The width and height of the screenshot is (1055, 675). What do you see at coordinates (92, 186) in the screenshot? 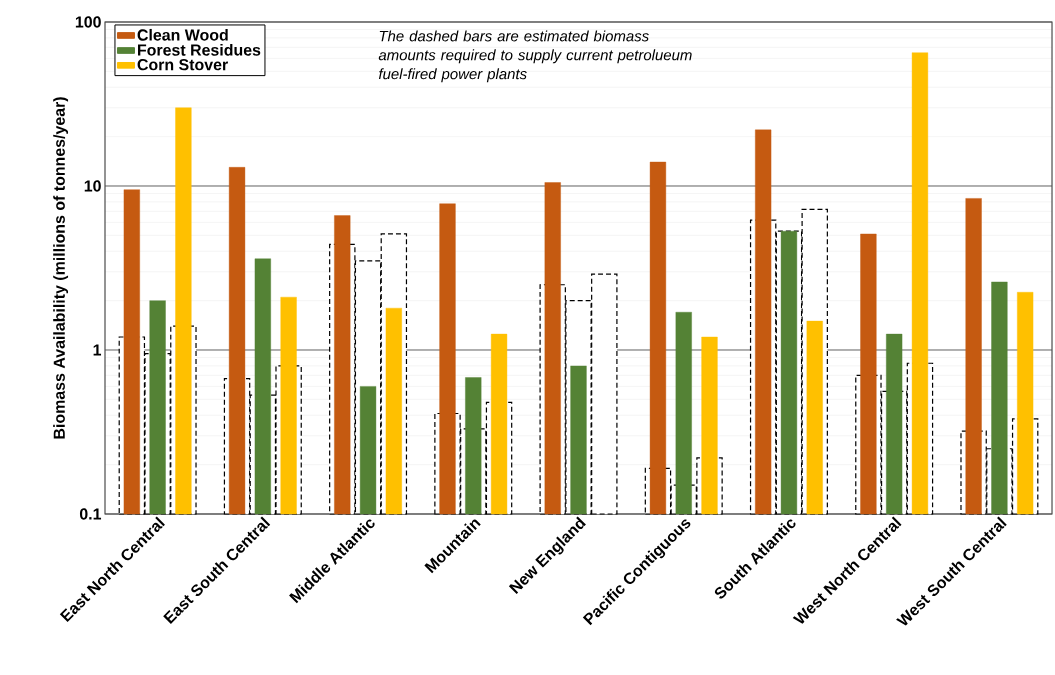
I see `y-tick-label: 10` at bounding box center [92, 186].